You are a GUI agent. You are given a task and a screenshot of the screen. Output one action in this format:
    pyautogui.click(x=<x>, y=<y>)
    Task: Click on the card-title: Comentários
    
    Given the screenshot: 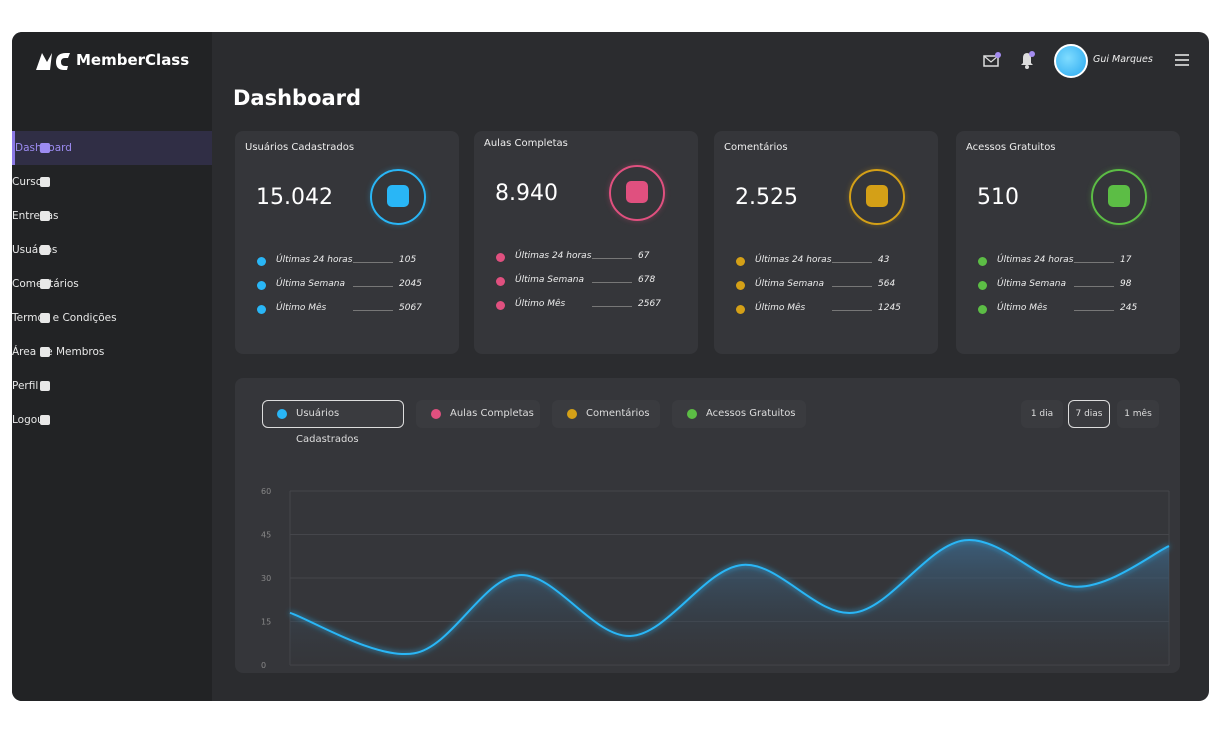 What is the action you would take?
    pyautogui.click(x=756, y=147)
    